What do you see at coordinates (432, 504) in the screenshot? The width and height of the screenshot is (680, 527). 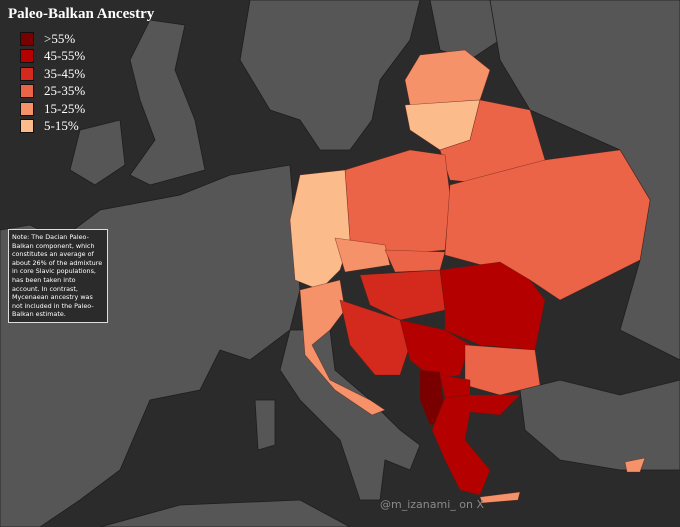 I see `watermark: @m_izanami_ on X` at bounding box center [432, 504].